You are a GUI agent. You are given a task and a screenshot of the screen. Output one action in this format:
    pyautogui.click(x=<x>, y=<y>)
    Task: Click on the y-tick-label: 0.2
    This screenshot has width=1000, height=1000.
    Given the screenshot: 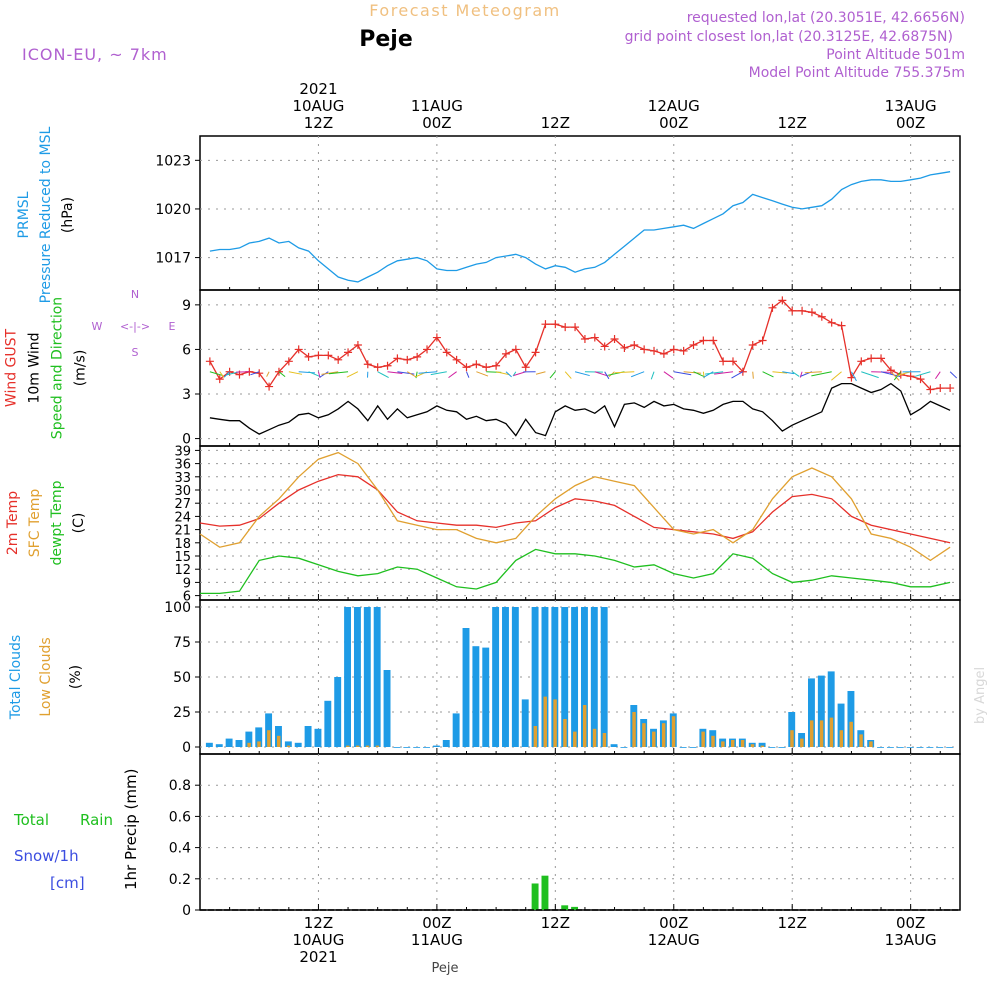 What is the action you would take?
    pyautogui.click(x=180, y=880)
    